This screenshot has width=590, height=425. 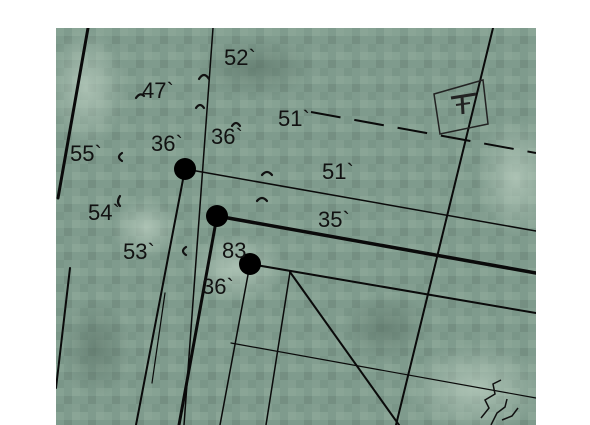 What do you see at coordinates (227, 136) in the screenshot?
I see `parcel-label-36-mid: 36`` at bounding box center [227, 136].